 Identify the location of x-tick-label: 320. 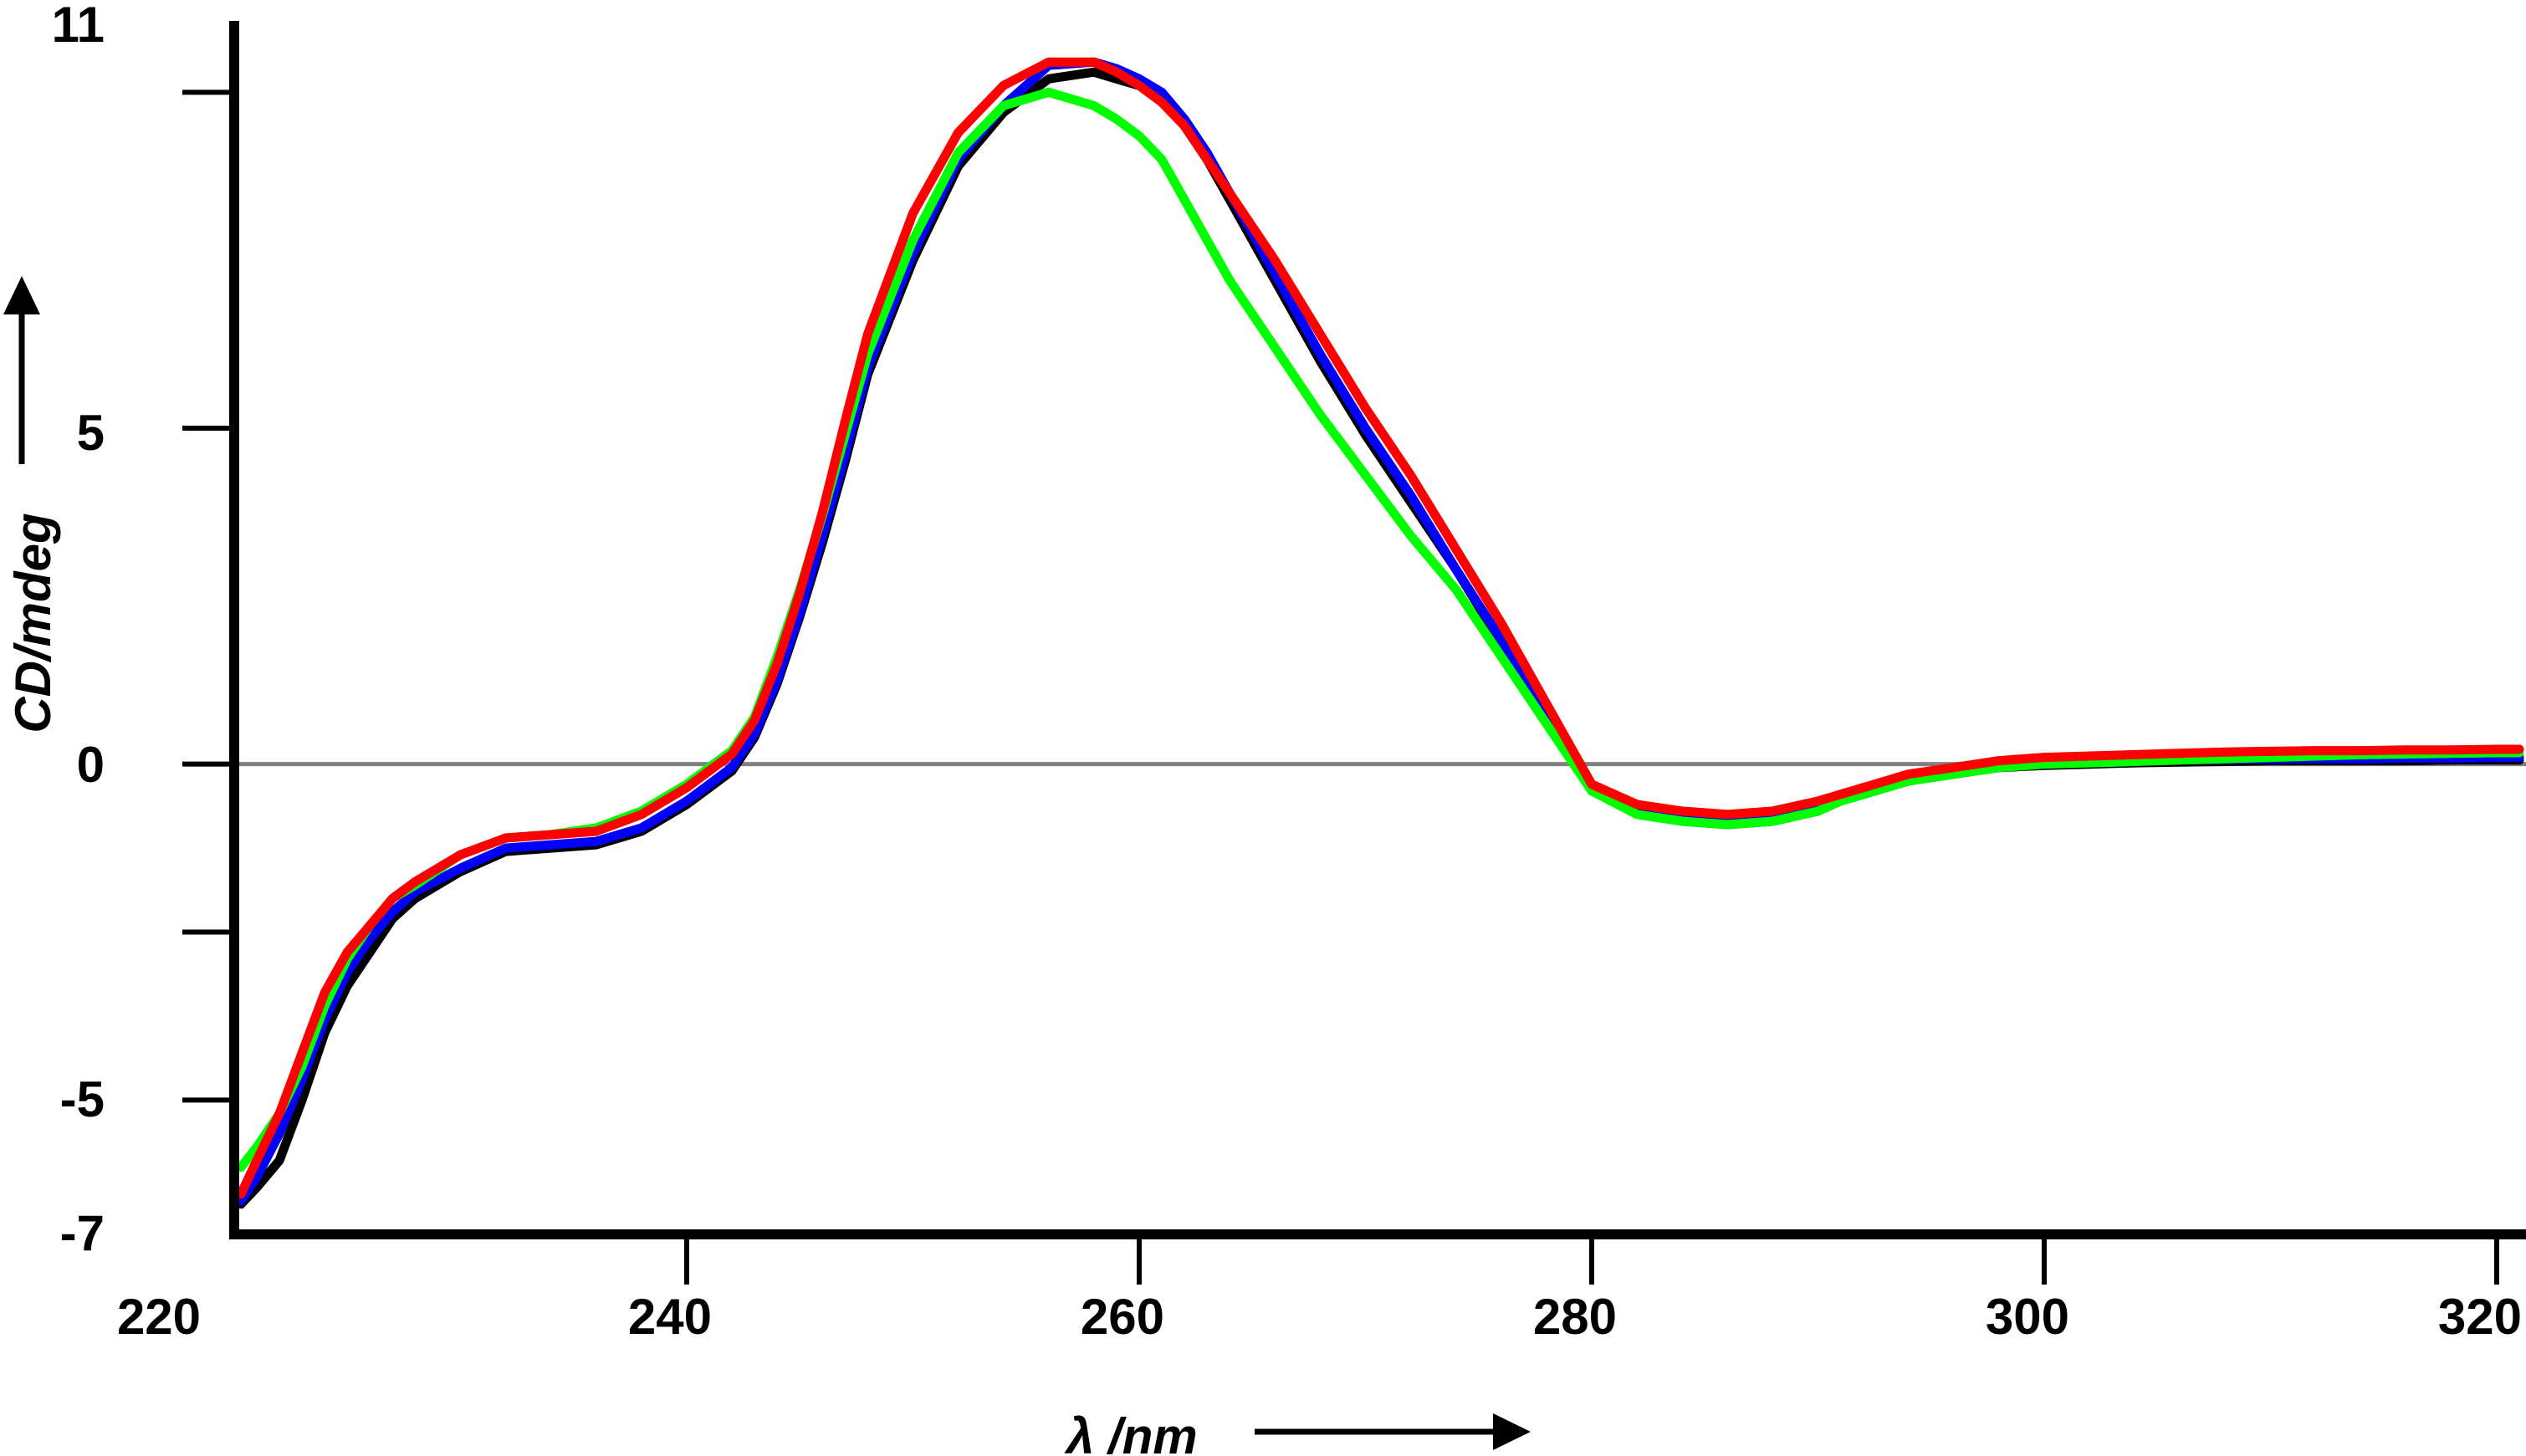
(2480, 1317).